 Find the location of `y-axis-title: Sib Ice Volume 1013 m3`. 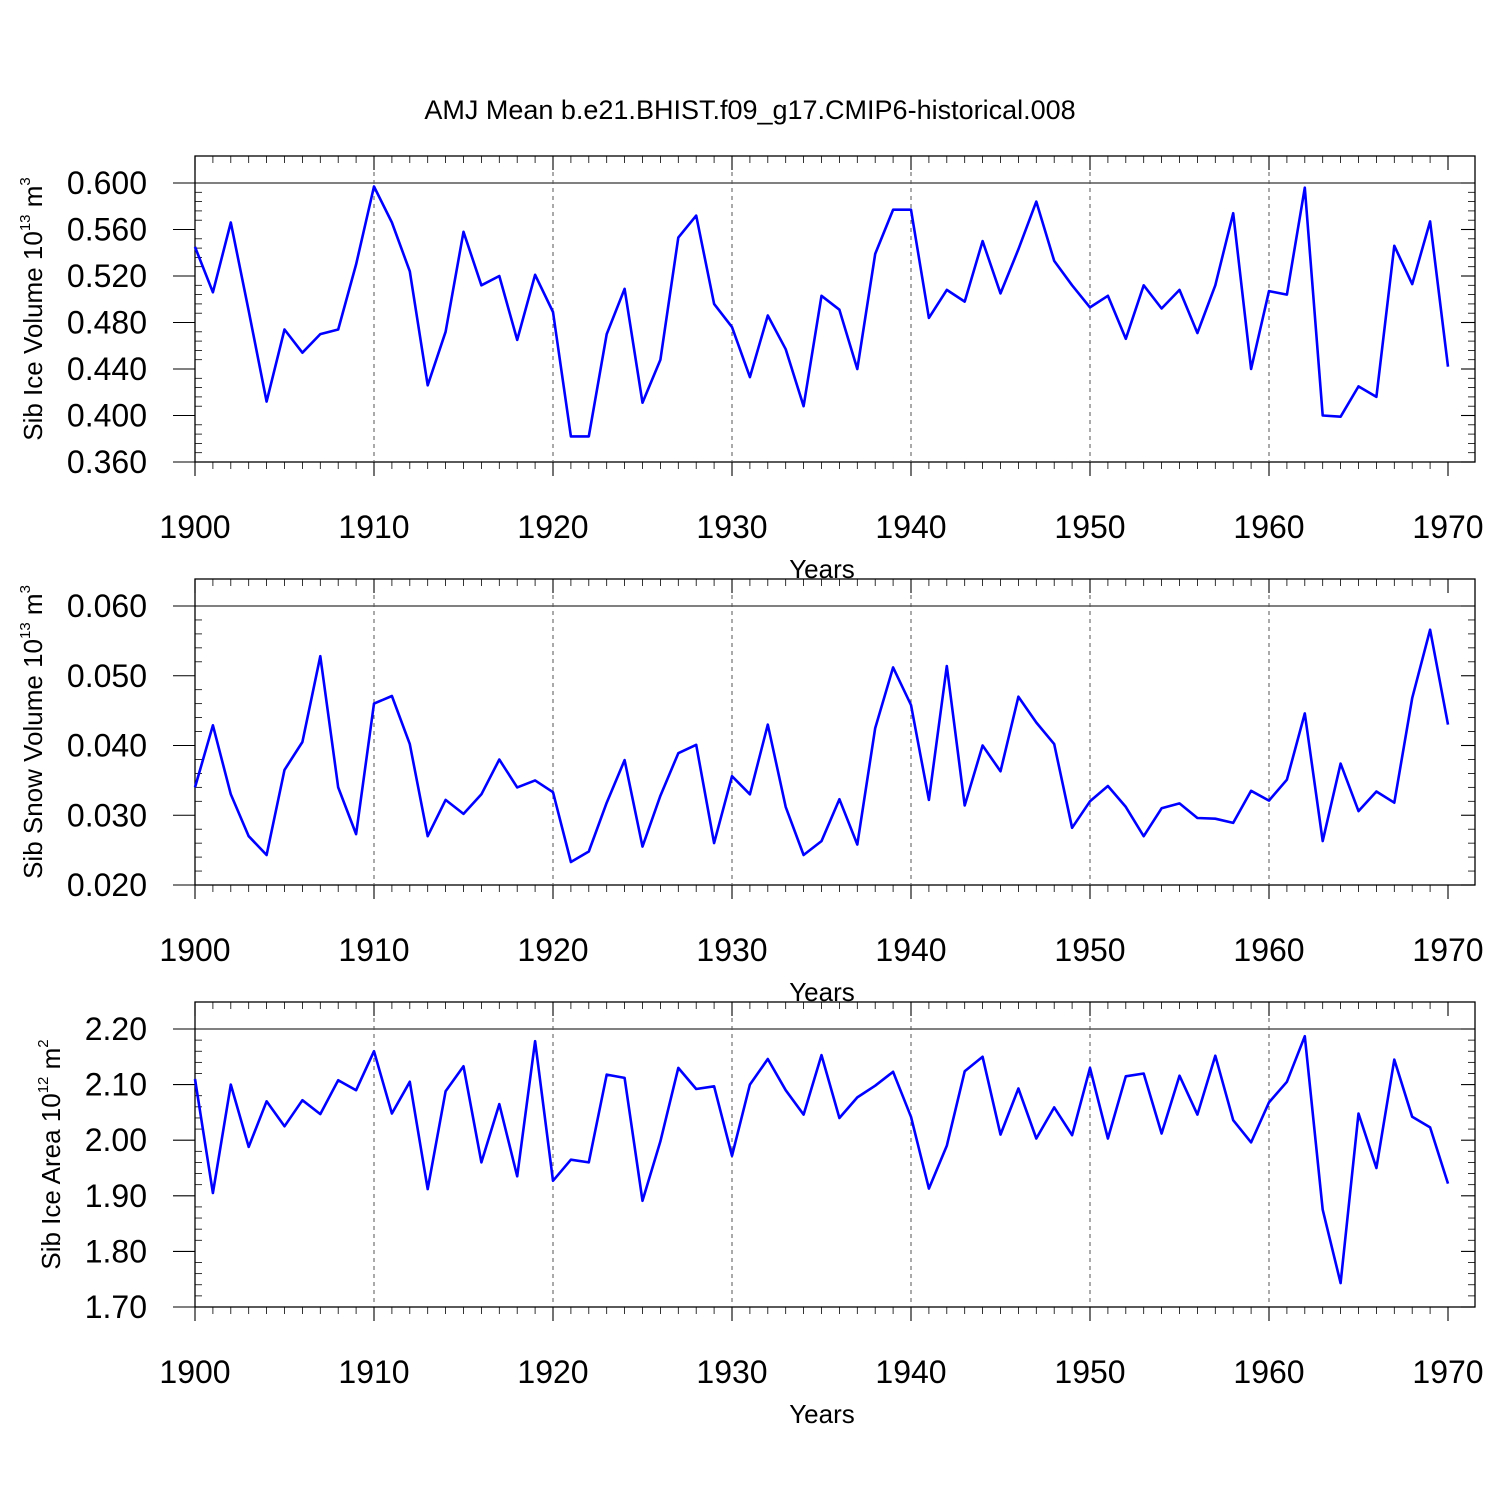

y-axis-title: Sib Ice Volume 1013 m3 is located at coordinates (32, 309).